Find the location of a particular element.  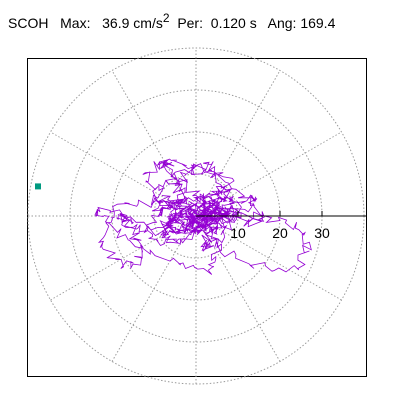

period-value: 0.120 s is located at coordinates (233, 23).